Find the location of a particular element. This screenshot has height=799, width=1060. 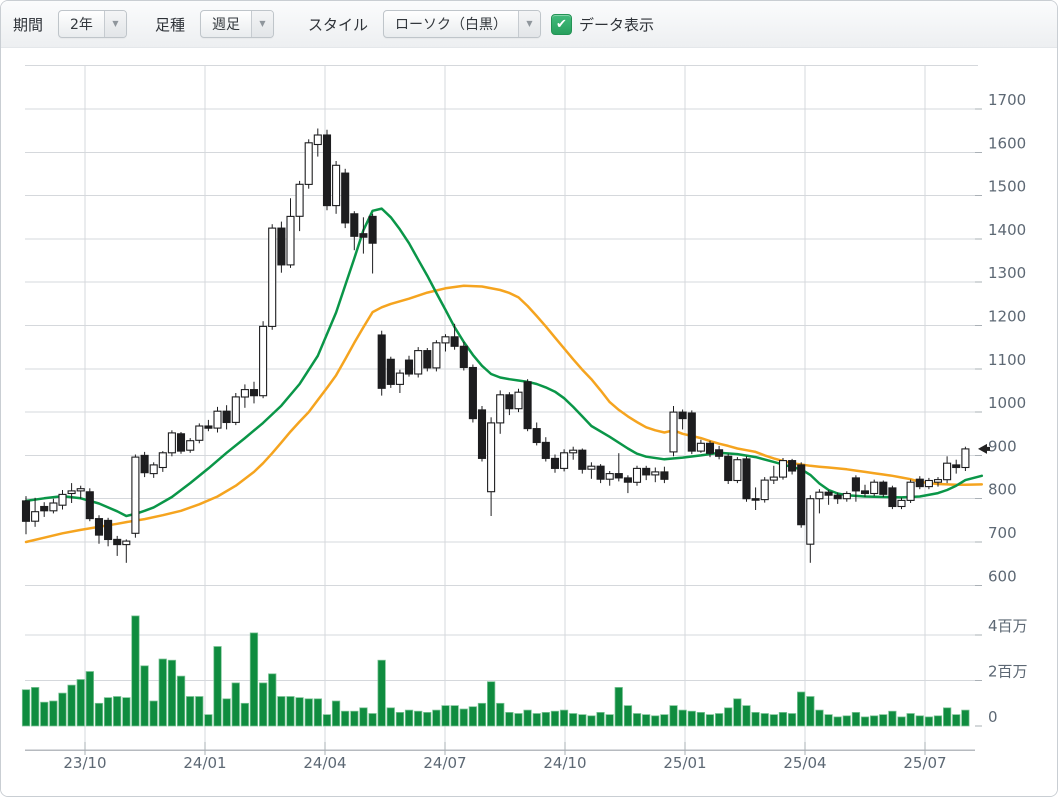

check-icon: ✔ is located at coordinates (561, 24).